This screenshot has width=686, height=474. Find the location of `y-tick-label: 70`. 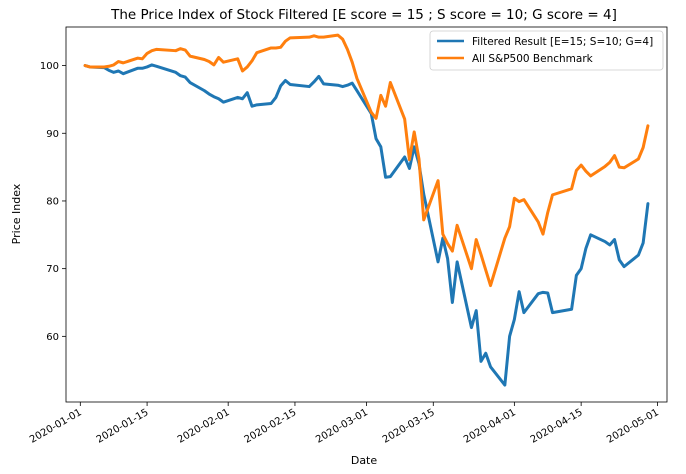

y-tick-label: 70 is located at coordinates (52, 269).